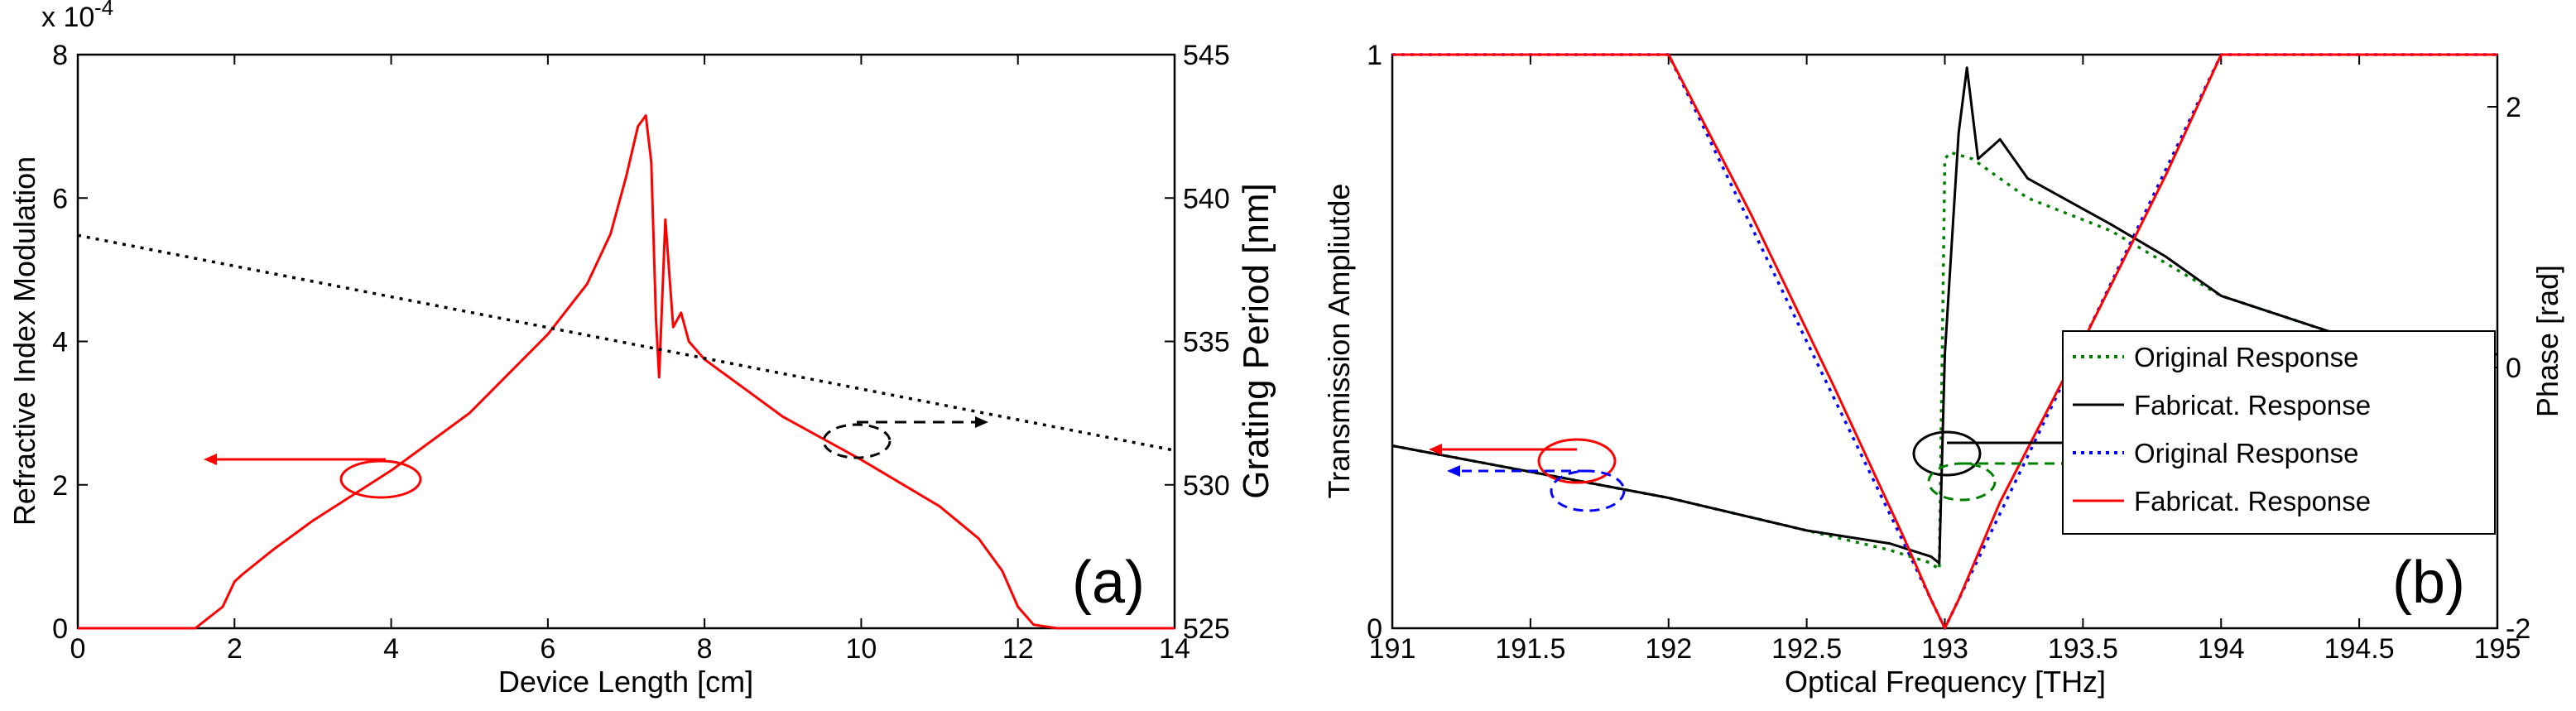 This screenshot has width=2576, height=711. What do you see at coordinates (2513, 107) in the screenshot?
I see `y2-tick-label: 2` at bounding box center [2513, 107].